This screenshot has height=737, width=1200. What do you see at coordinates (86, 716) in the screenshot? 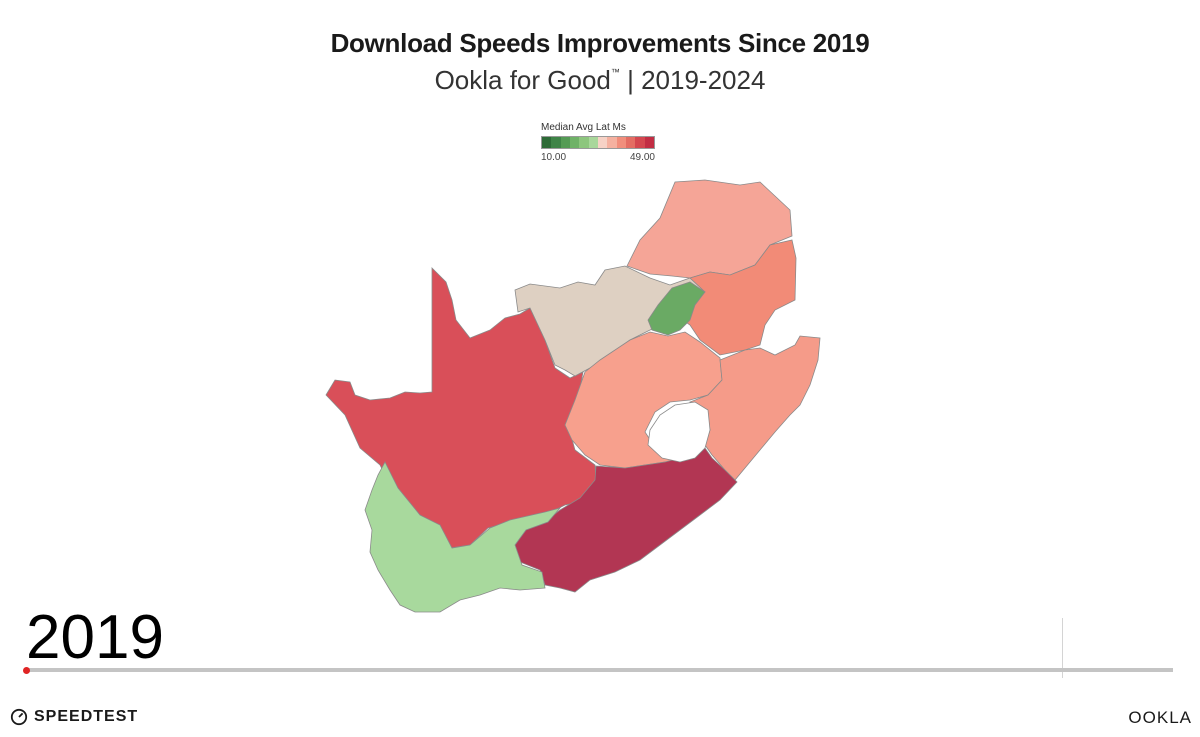
I see `speedtest-wordmark: SPEEDTEST` at bounding box center [86, 716].